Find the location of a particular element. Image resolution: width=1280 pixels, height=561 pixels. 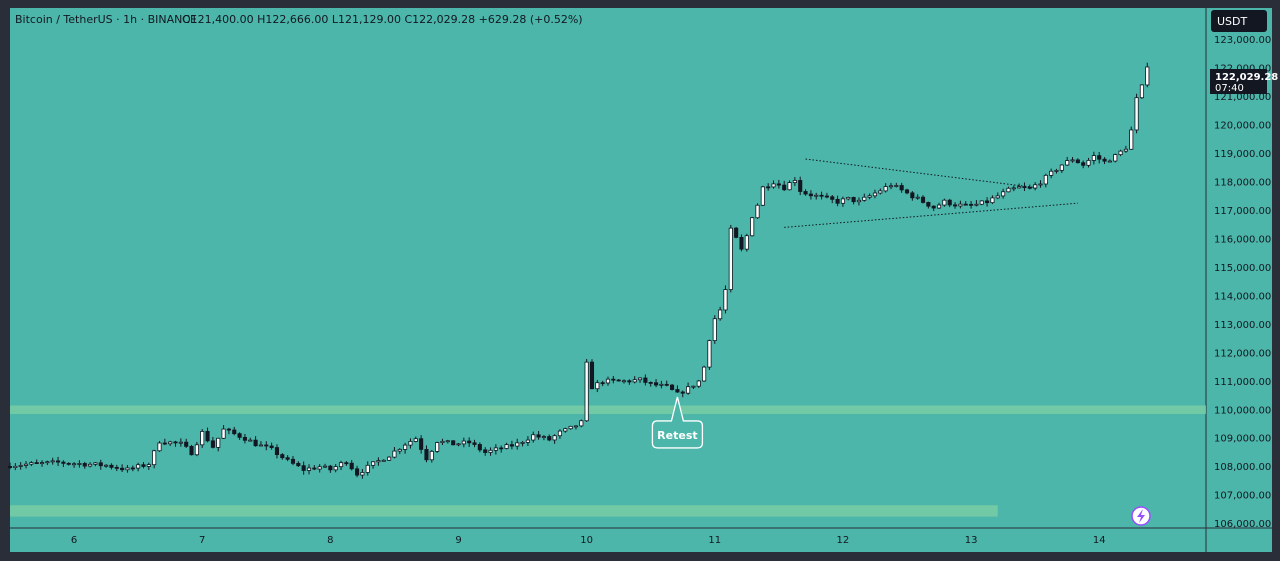

lightning-icon is located at coordinates (1141, 516).